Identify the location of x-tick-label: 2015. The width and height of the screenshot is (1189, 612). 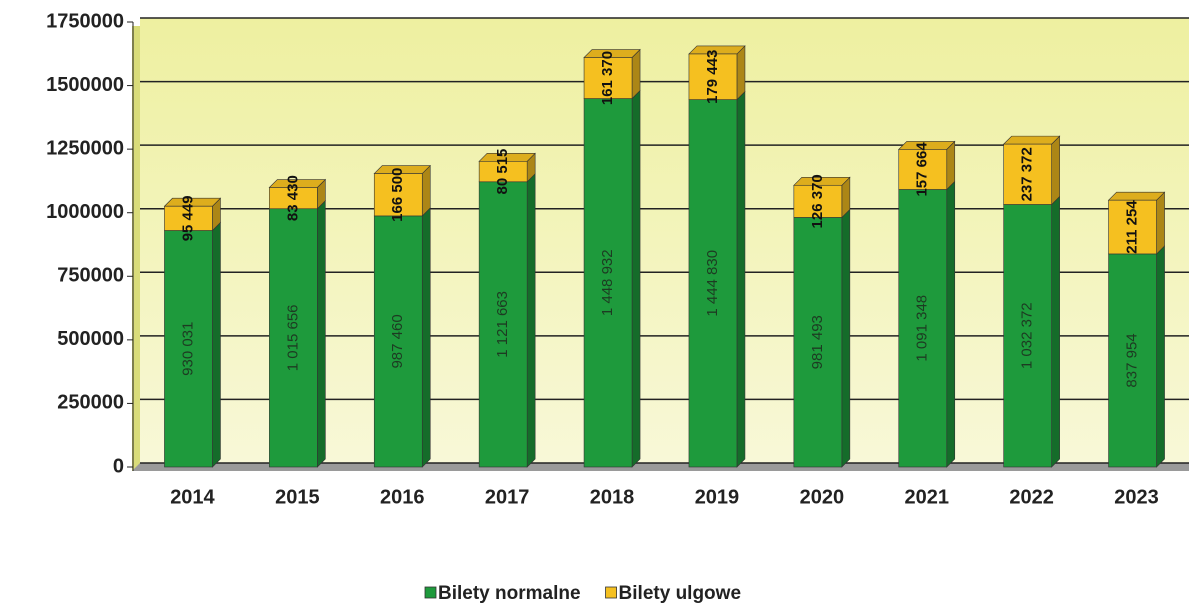
(297, 497).